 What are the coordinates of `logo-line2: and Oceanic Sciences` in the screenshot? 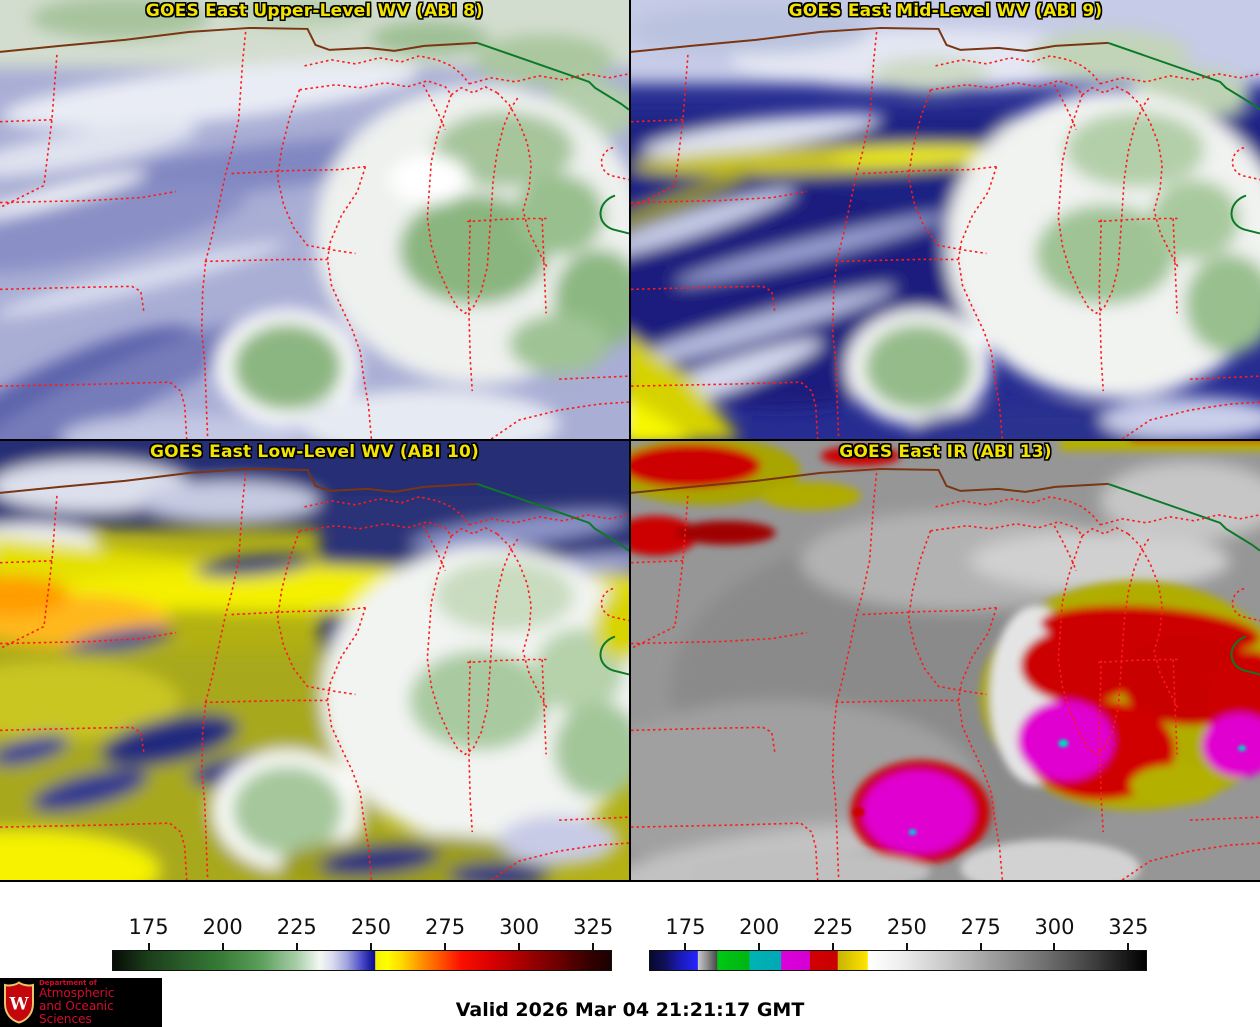 It's located at (76, 1012).